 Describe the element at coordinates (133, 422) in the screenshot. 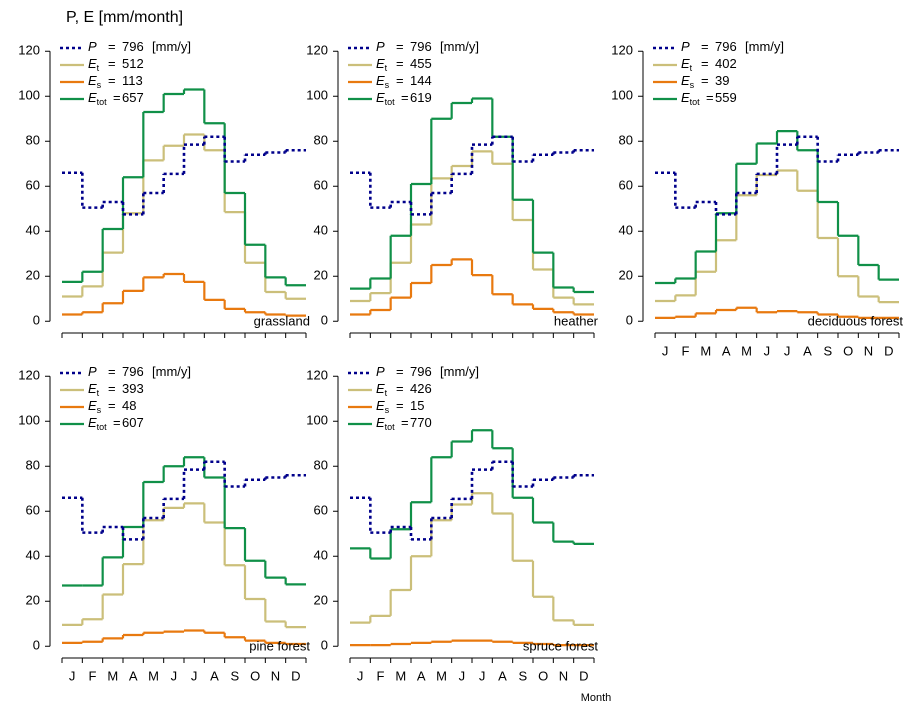

I see `legend-total: 607` at that location.